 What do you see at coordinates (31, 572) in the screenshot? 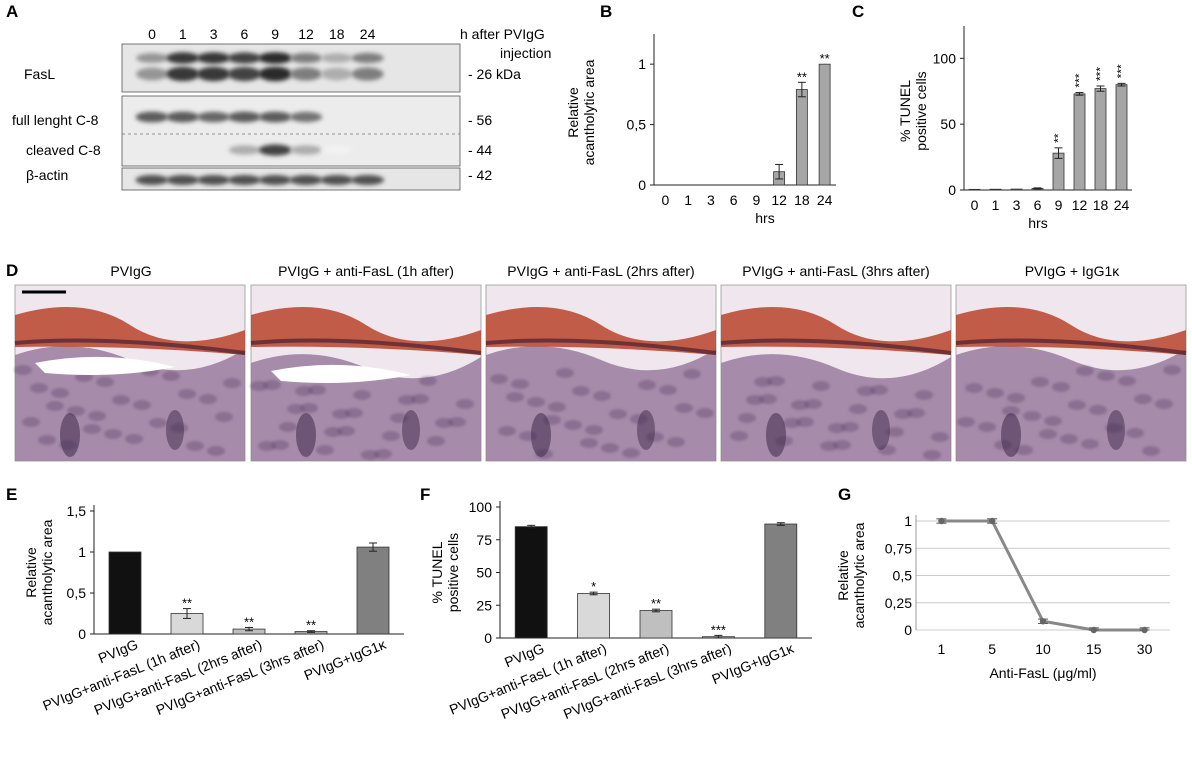
I see `y-axis-label: Relative` at bounding box center [31, 572].